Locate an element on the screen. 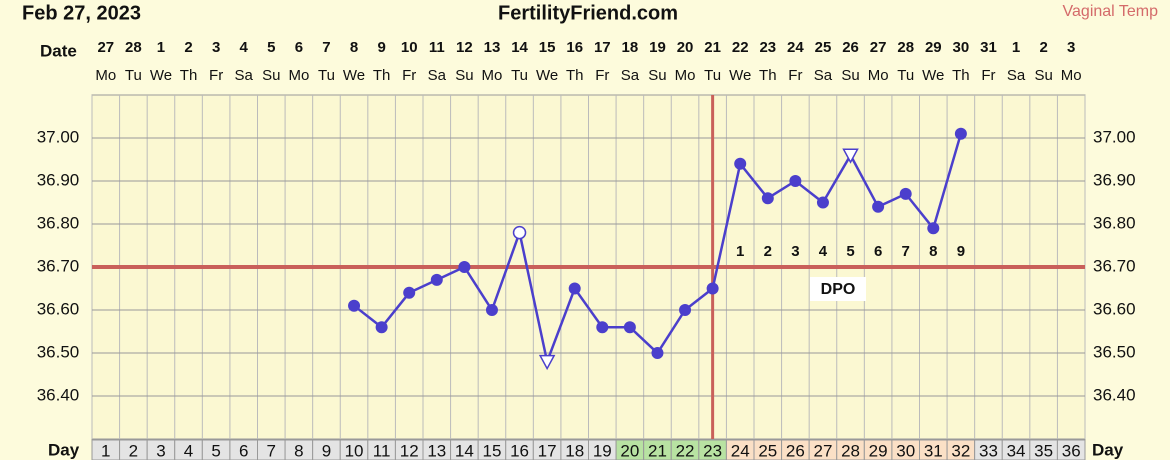 This screenshot has height=460, width=1170. dpo-label: DPO is located at coordinates (838, 289).